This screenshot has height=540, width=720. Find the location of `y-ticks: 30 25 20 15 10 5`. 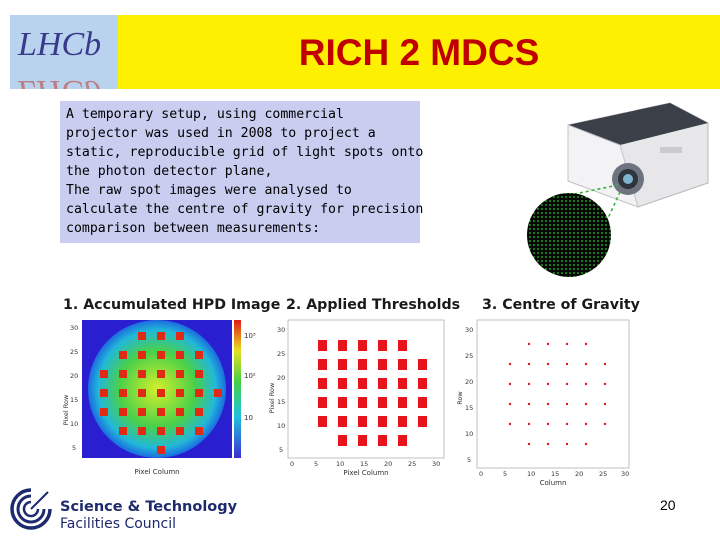

y-ticks: 30 25 20 15 10 5 is located at coordinates (74, 388).